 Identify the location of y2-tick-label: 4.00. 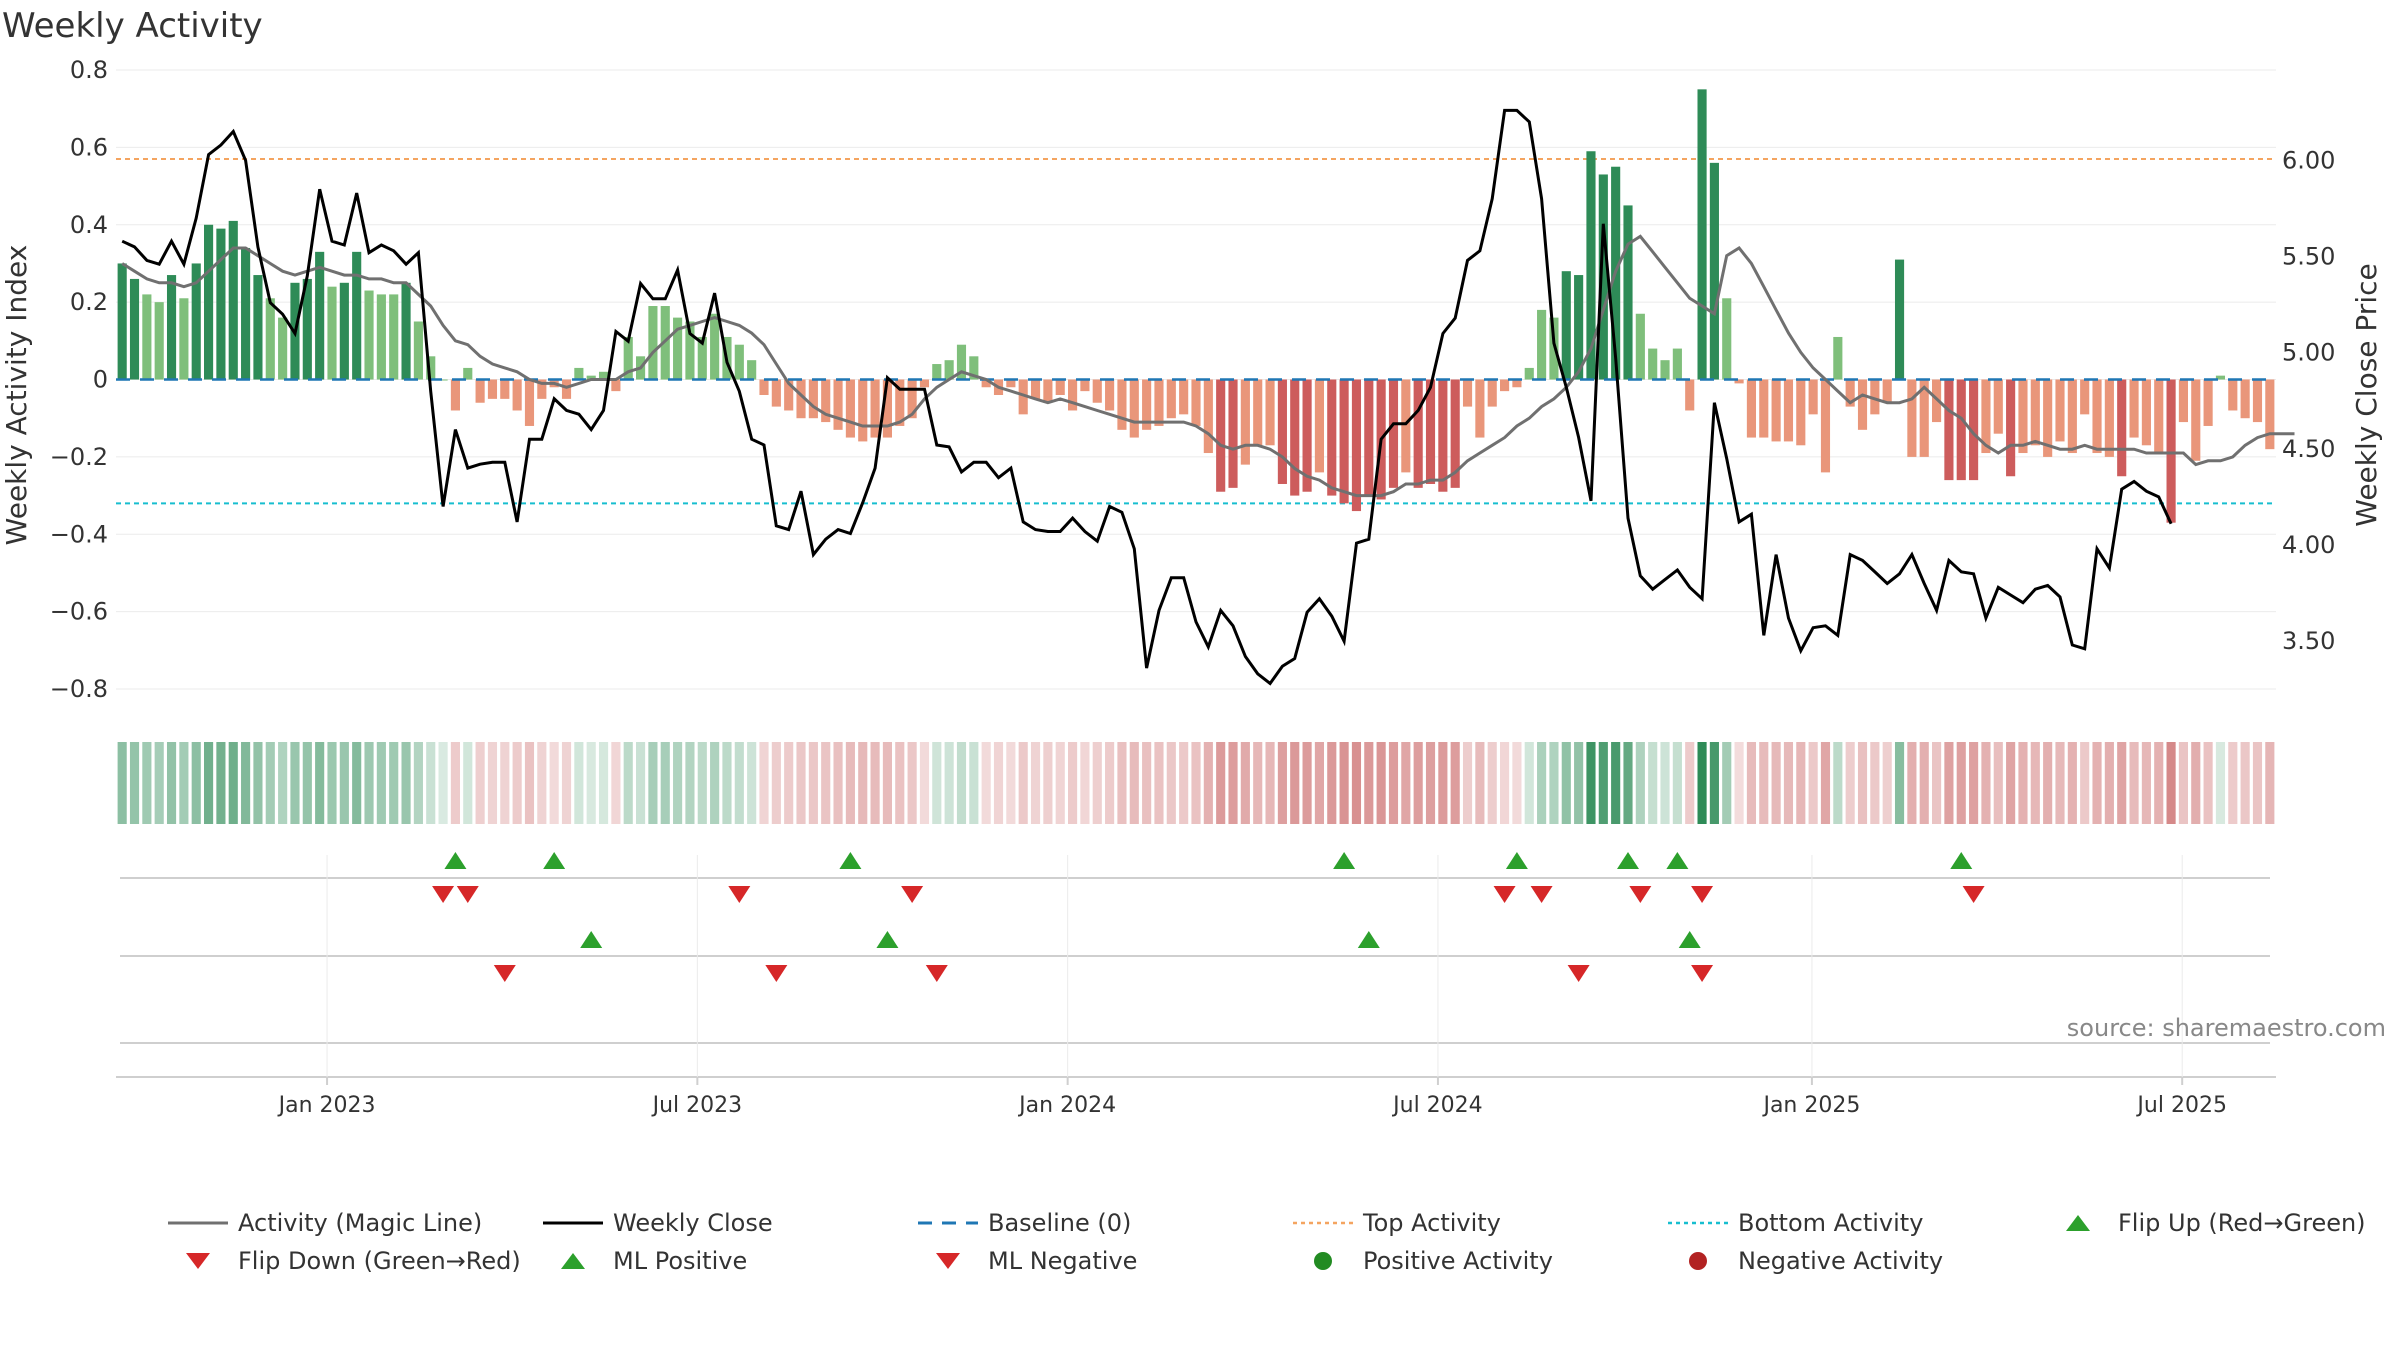
(2308, 545).